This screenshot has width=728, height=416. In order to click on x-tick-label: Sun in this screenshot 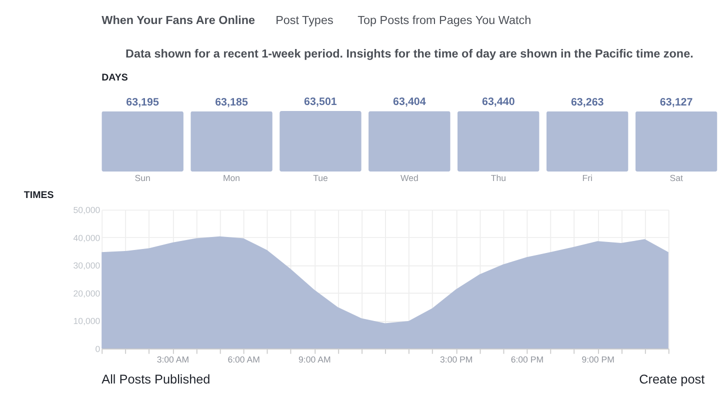, I will do `click(142, 177)`.